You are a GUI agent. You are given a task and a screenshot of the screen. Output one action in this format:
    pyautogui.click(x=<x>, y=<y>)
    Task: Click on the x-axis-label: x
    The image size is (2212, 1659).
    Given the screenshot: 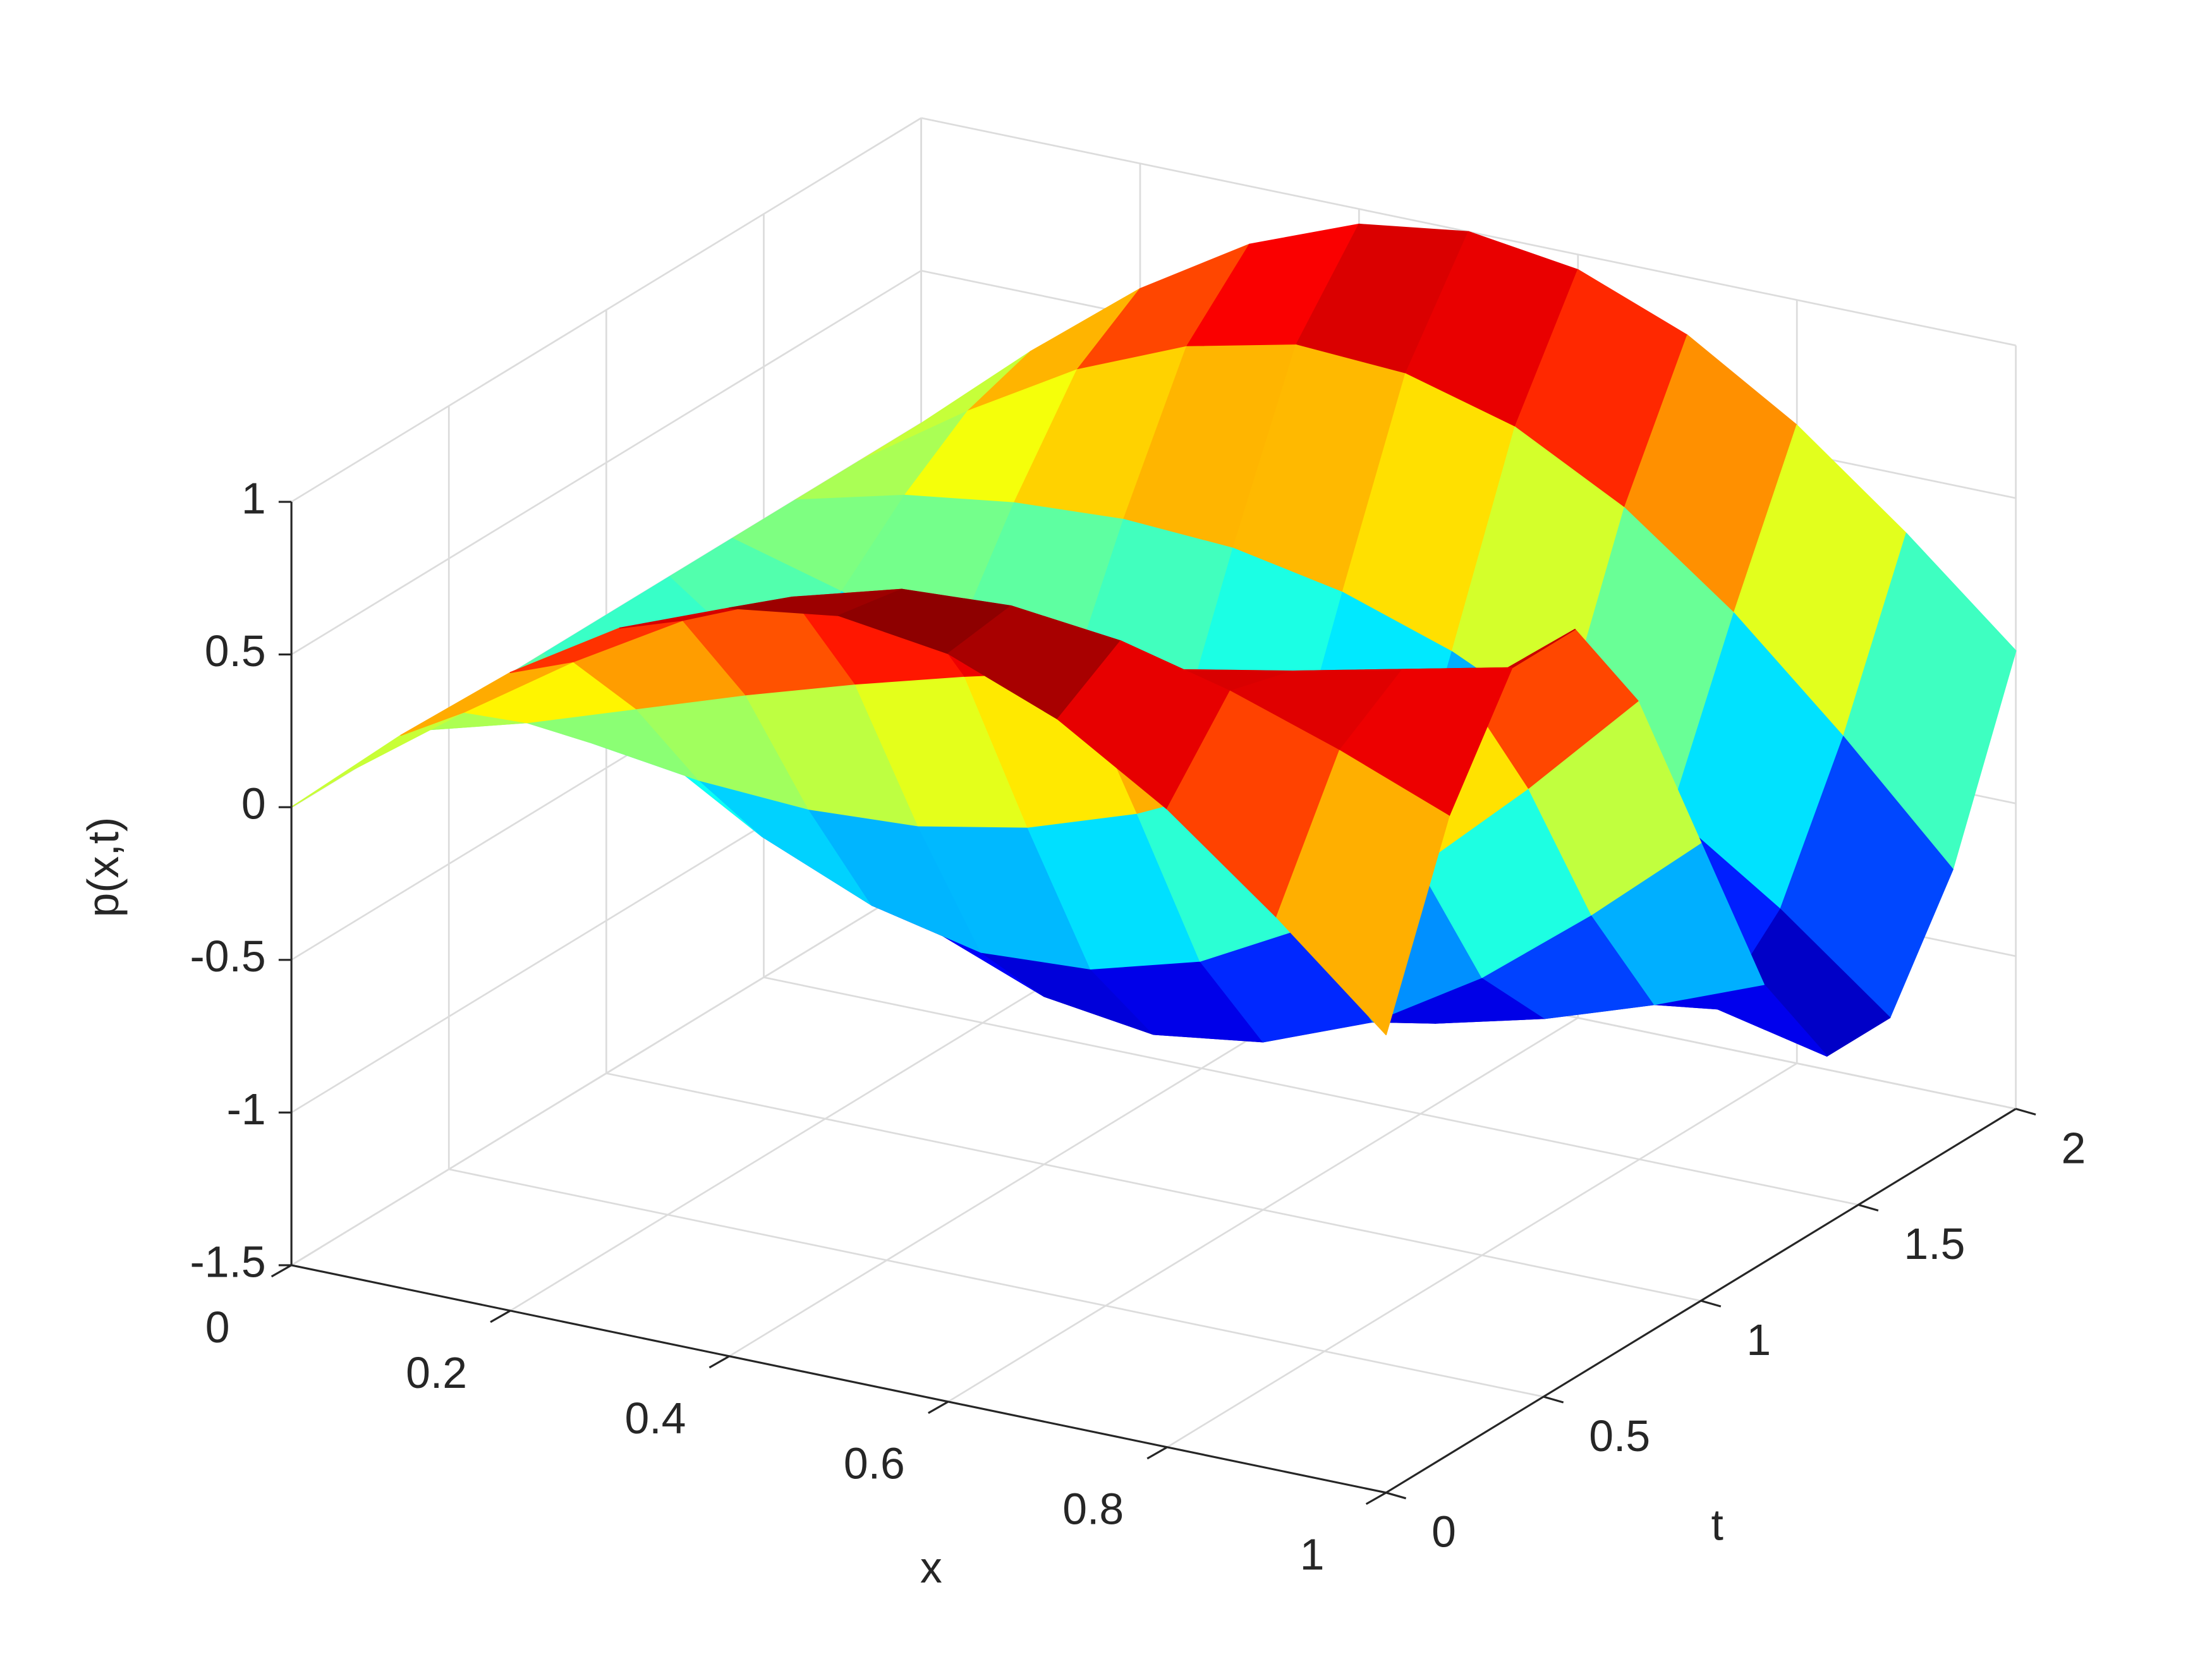 What is the action you would take?
    pyautogui.click(x=931, y=1567)
    